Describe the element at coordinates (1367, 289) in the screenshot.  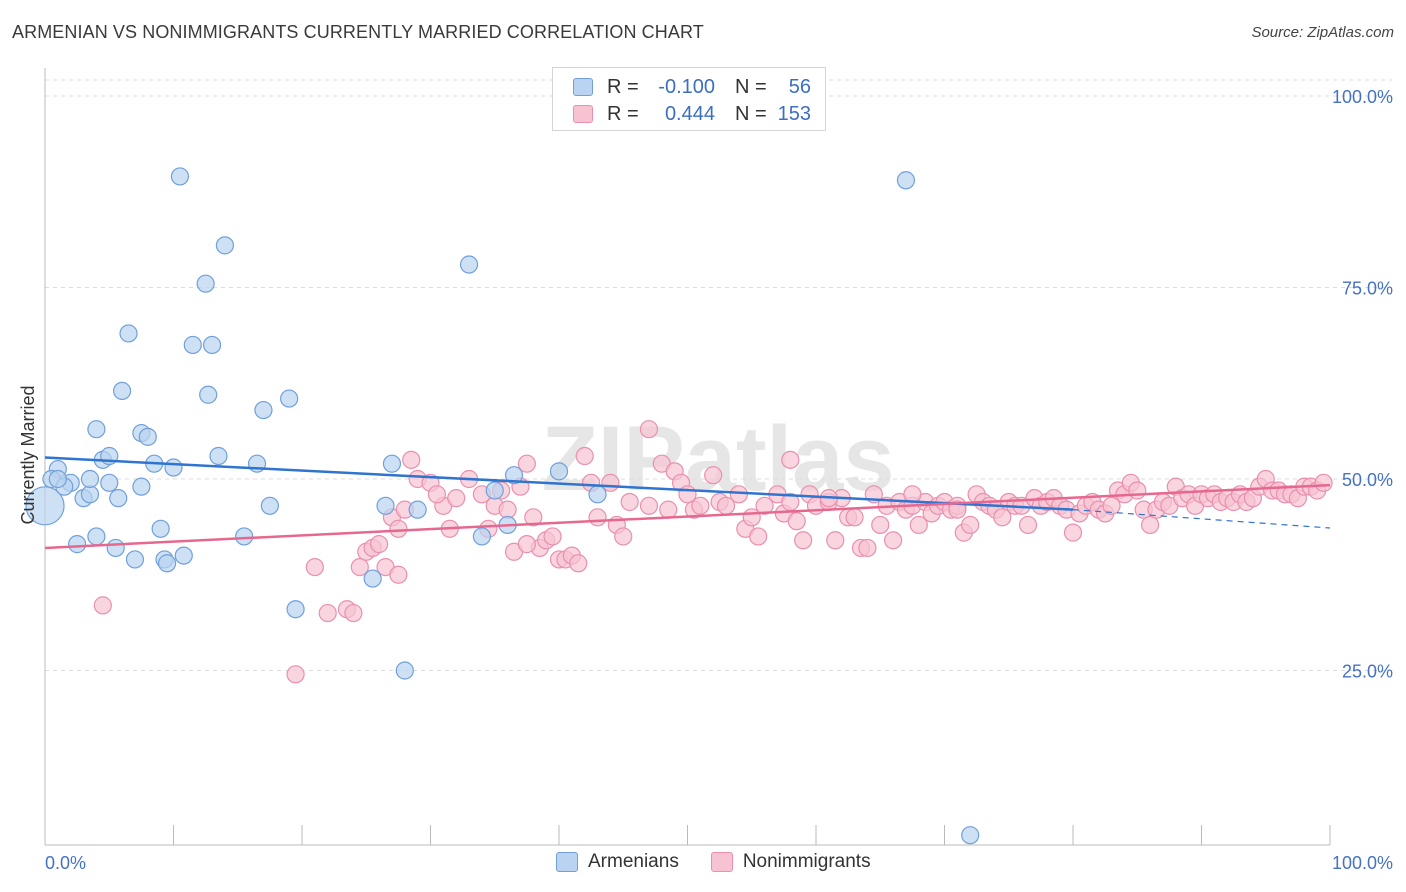
I see `y-tick-label: 75.0%` at that location.